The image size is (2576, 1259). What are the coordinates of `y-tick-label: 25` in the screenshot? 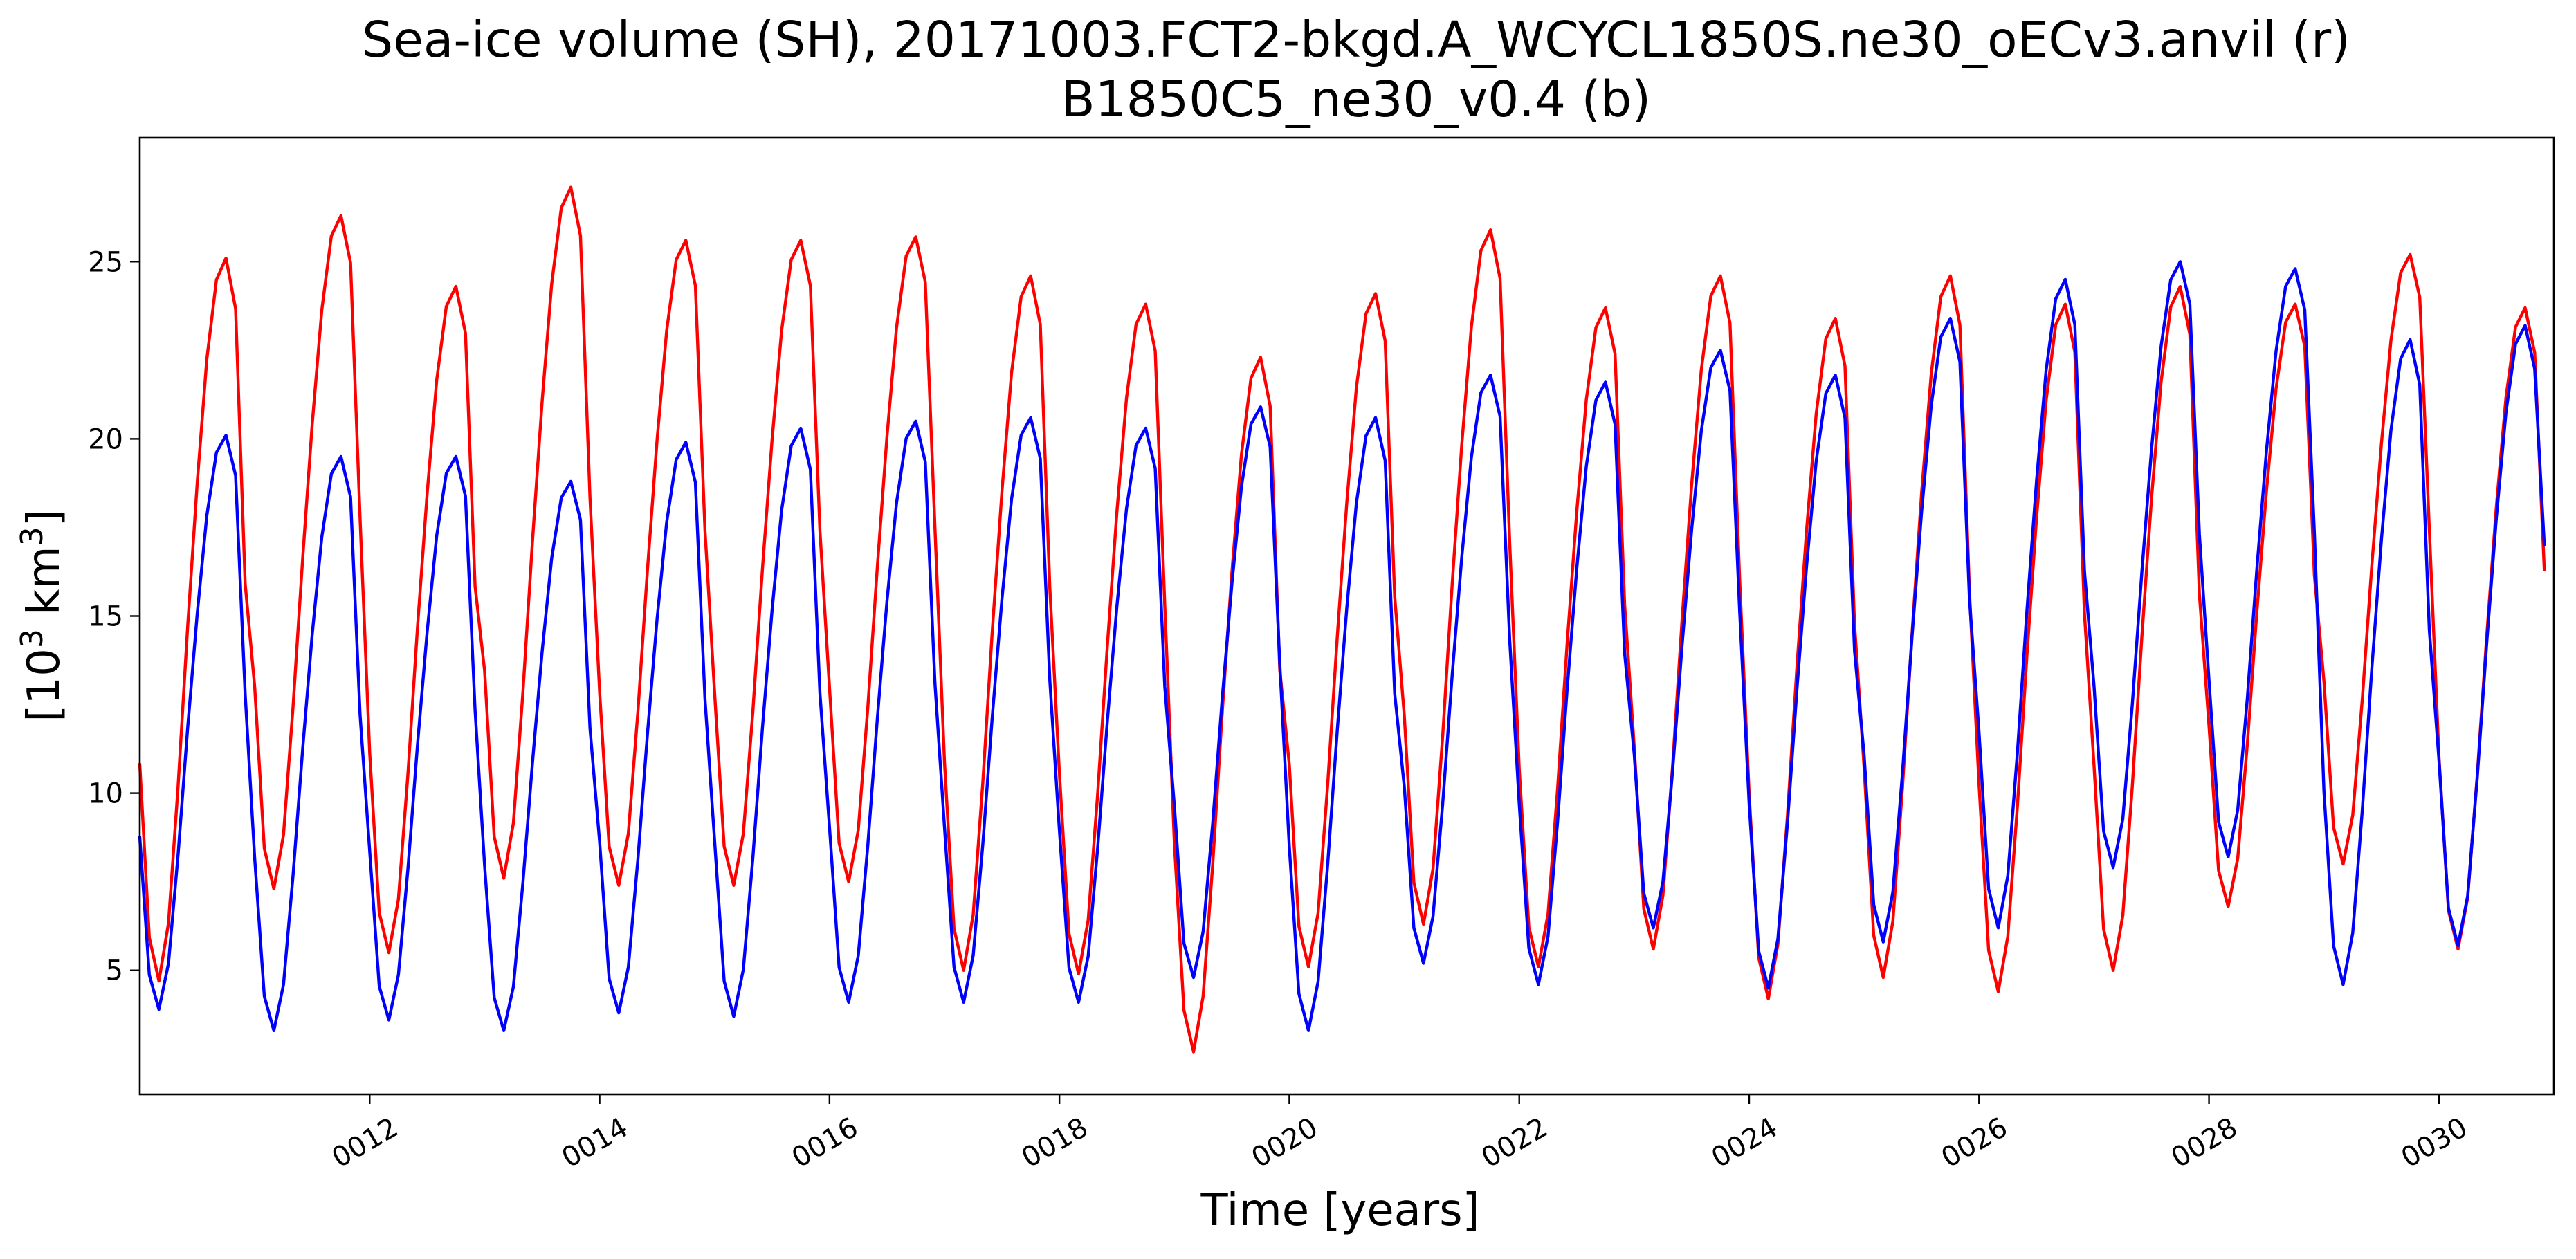 It's located at (105, 262).